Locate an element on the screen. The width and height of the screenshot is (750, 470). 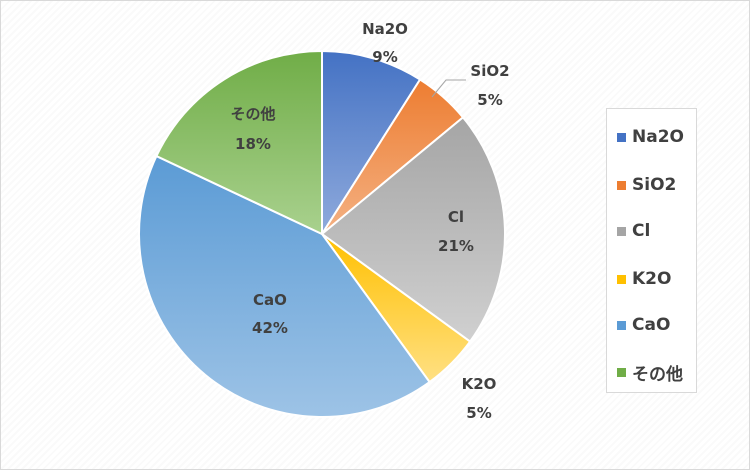
pie-slice-cl is located at coordinates (413, 229).